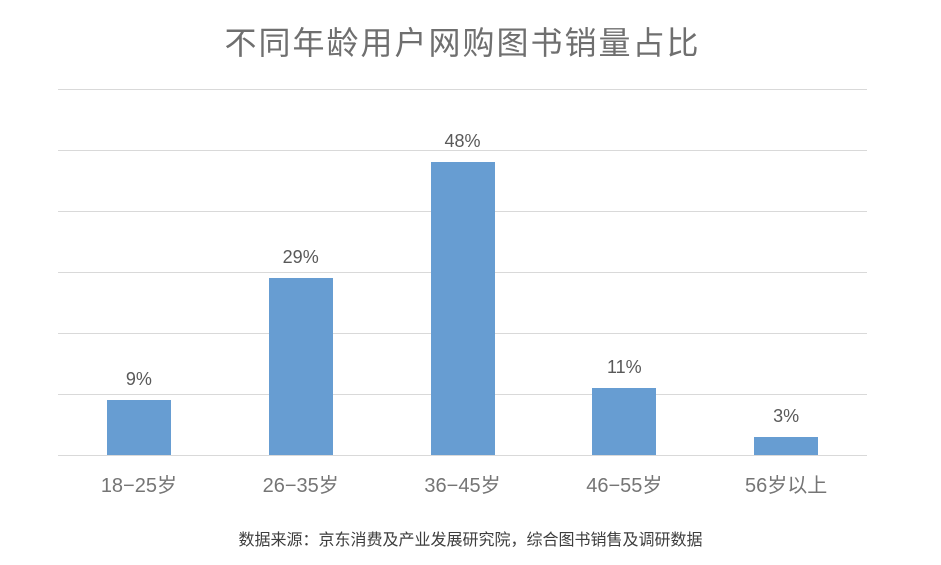 This screenshot has height=565, width=941. Describe the element at coordinates (138, 379) in the screenshot. I see `bar-value-label: 9%` at that location.